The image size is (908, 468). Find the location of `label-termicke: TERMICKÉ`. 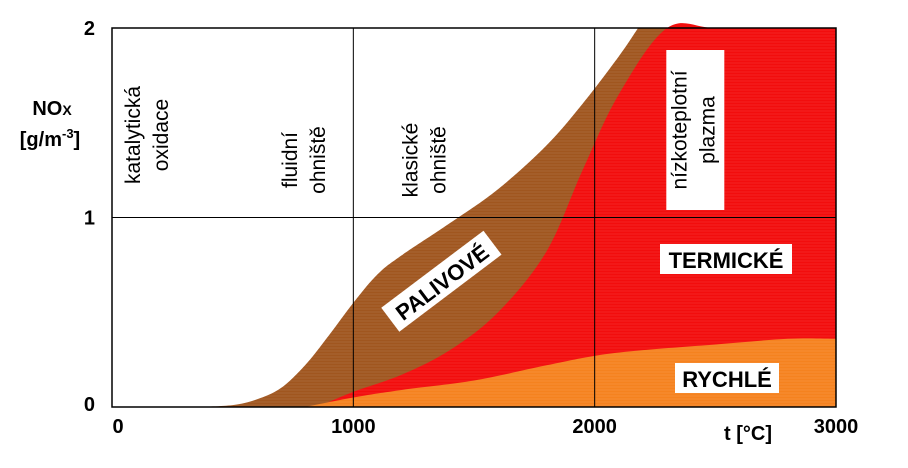

label-termicke: TERMICKÉ is located at coordinates (726, 259).